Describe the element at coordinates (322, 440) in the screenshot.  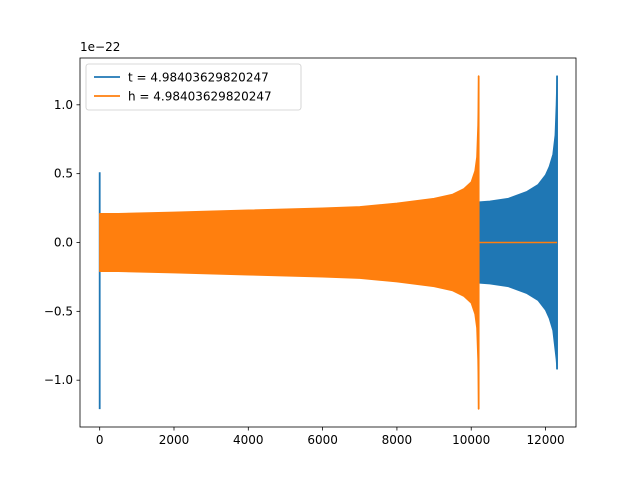
I see `x-tick-label: 6000` at that location.